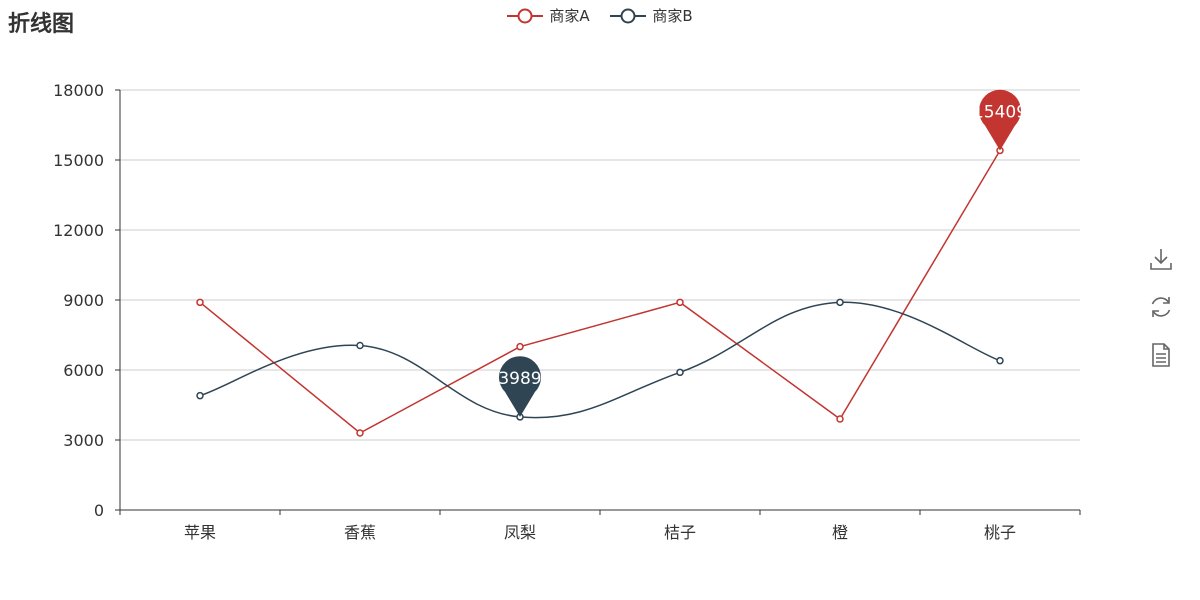 The image size is (1200, 600). Describe the element at coordinates (1161, 355) in the screenshot. I see `data-view-icon` at that location.